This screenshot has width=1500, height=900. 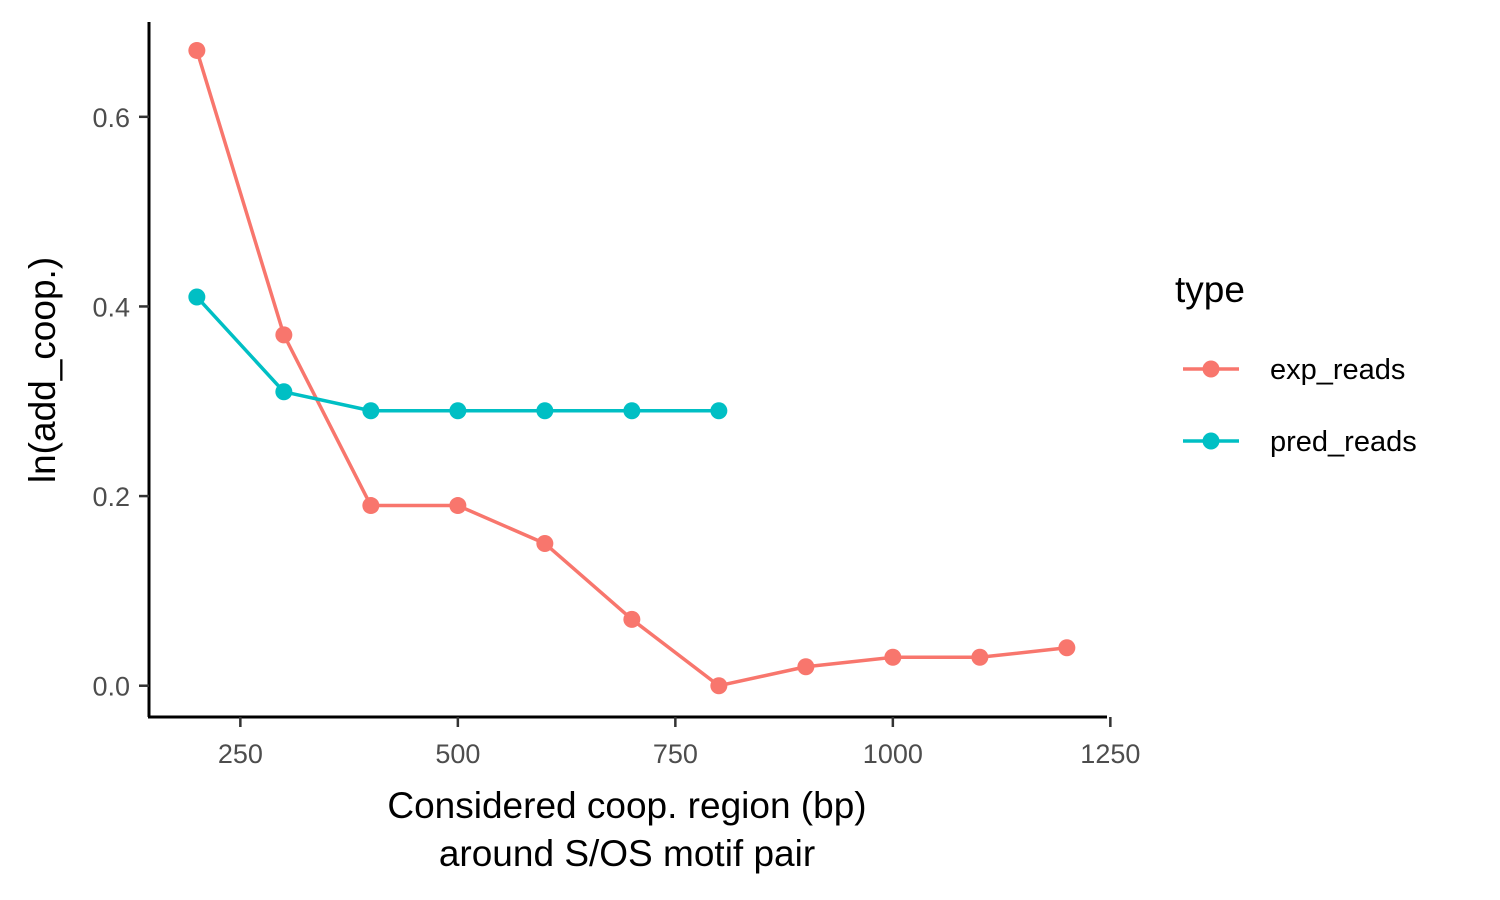 I want to click on legend-item-exp_reads: exp_reads, so click(x=1294, y=370).